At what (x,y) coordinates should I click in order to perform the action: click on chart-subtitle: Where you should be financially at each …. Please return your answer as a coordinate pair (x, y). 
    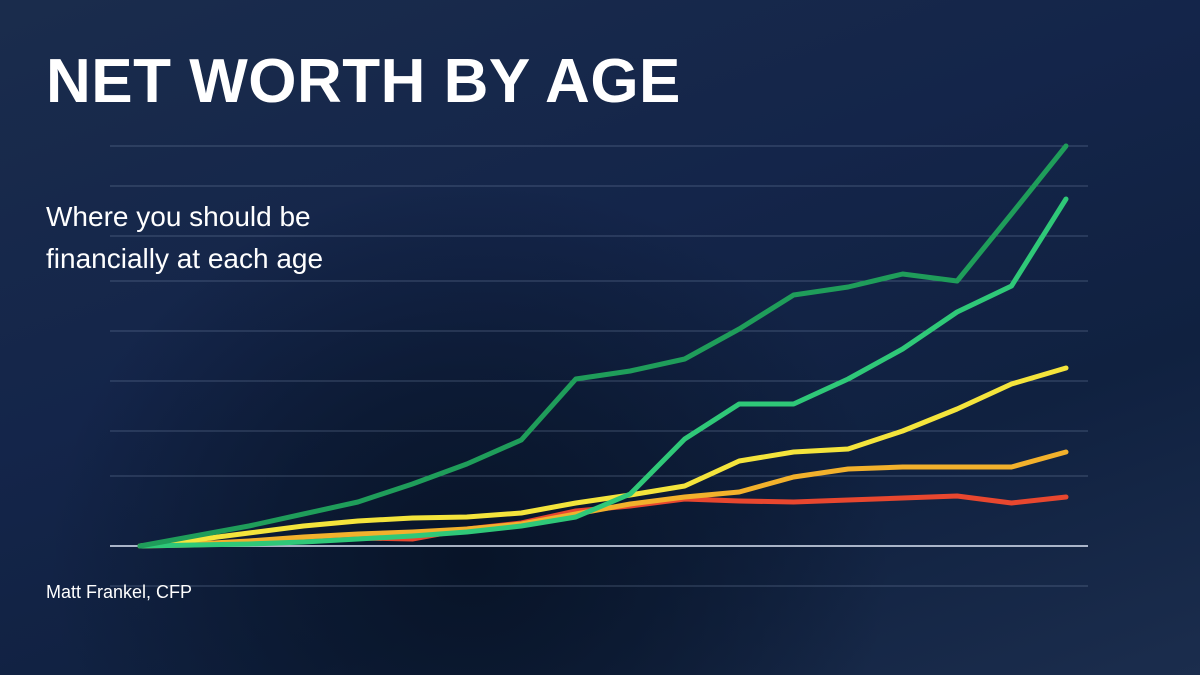
    Looking at the image, I should click on (185, 237).